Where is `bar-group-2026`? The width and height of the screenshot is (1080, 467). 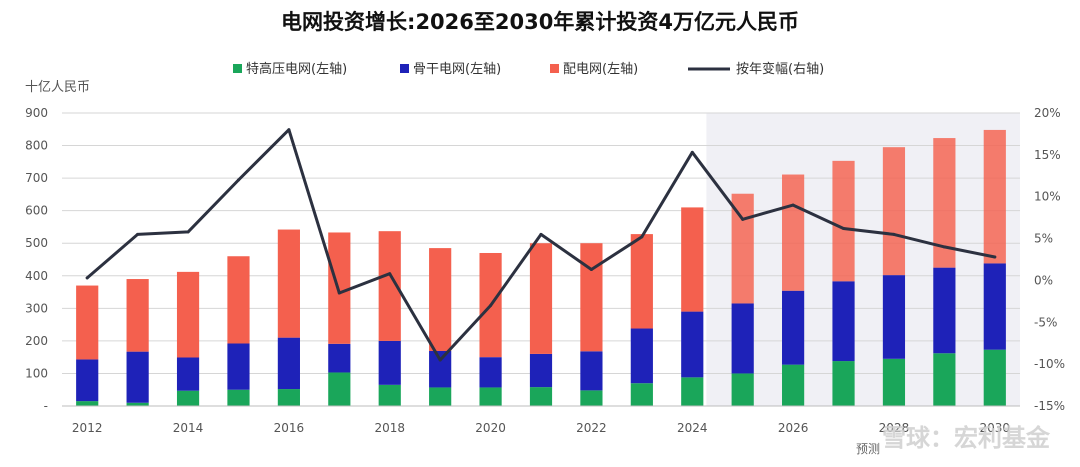 bar-group-2026 is located at coordinates (793, 290).